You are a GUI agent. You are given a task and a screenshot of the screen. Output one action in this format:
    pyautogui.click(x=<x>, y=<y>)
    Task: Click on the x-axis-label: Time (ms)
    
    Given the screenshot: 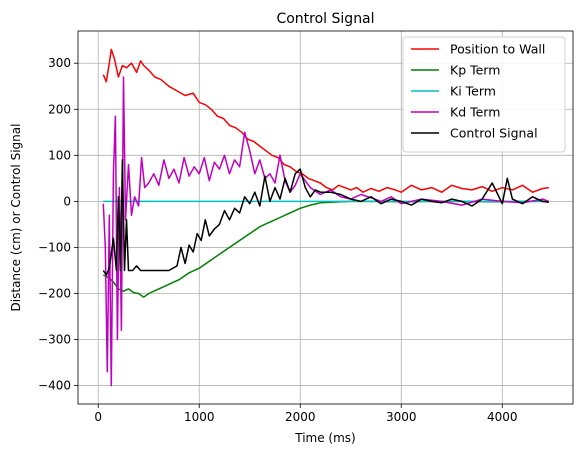 What is the action you would take?
    pyautogui.click(x=325, y=438)
    